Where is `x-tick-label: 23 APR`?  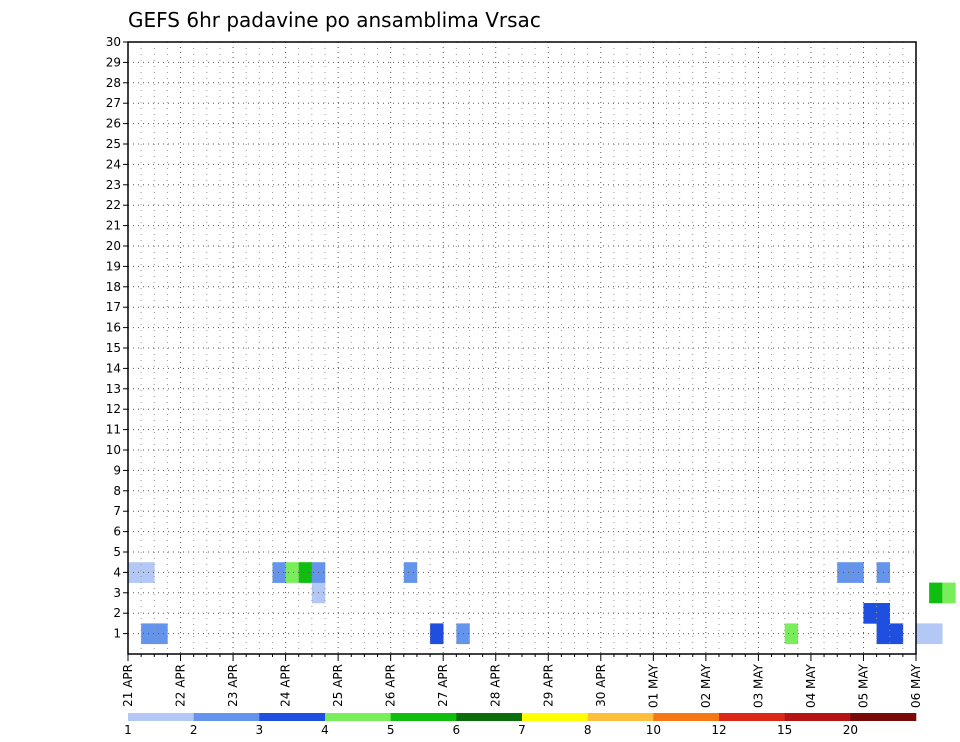 x-tick-label: 23 APR is located at coordinates (233, 685).